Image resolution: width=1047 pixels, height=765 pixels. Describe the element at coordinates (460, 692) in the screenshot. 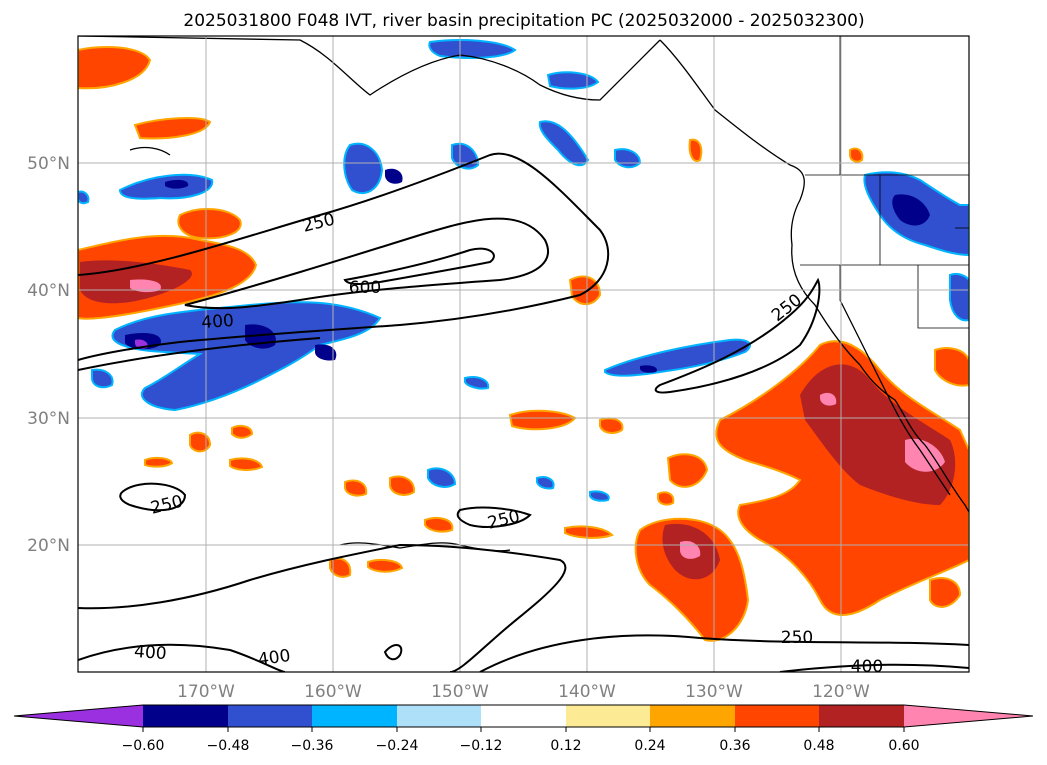

I see `longitude-label: 150°W` at that location.